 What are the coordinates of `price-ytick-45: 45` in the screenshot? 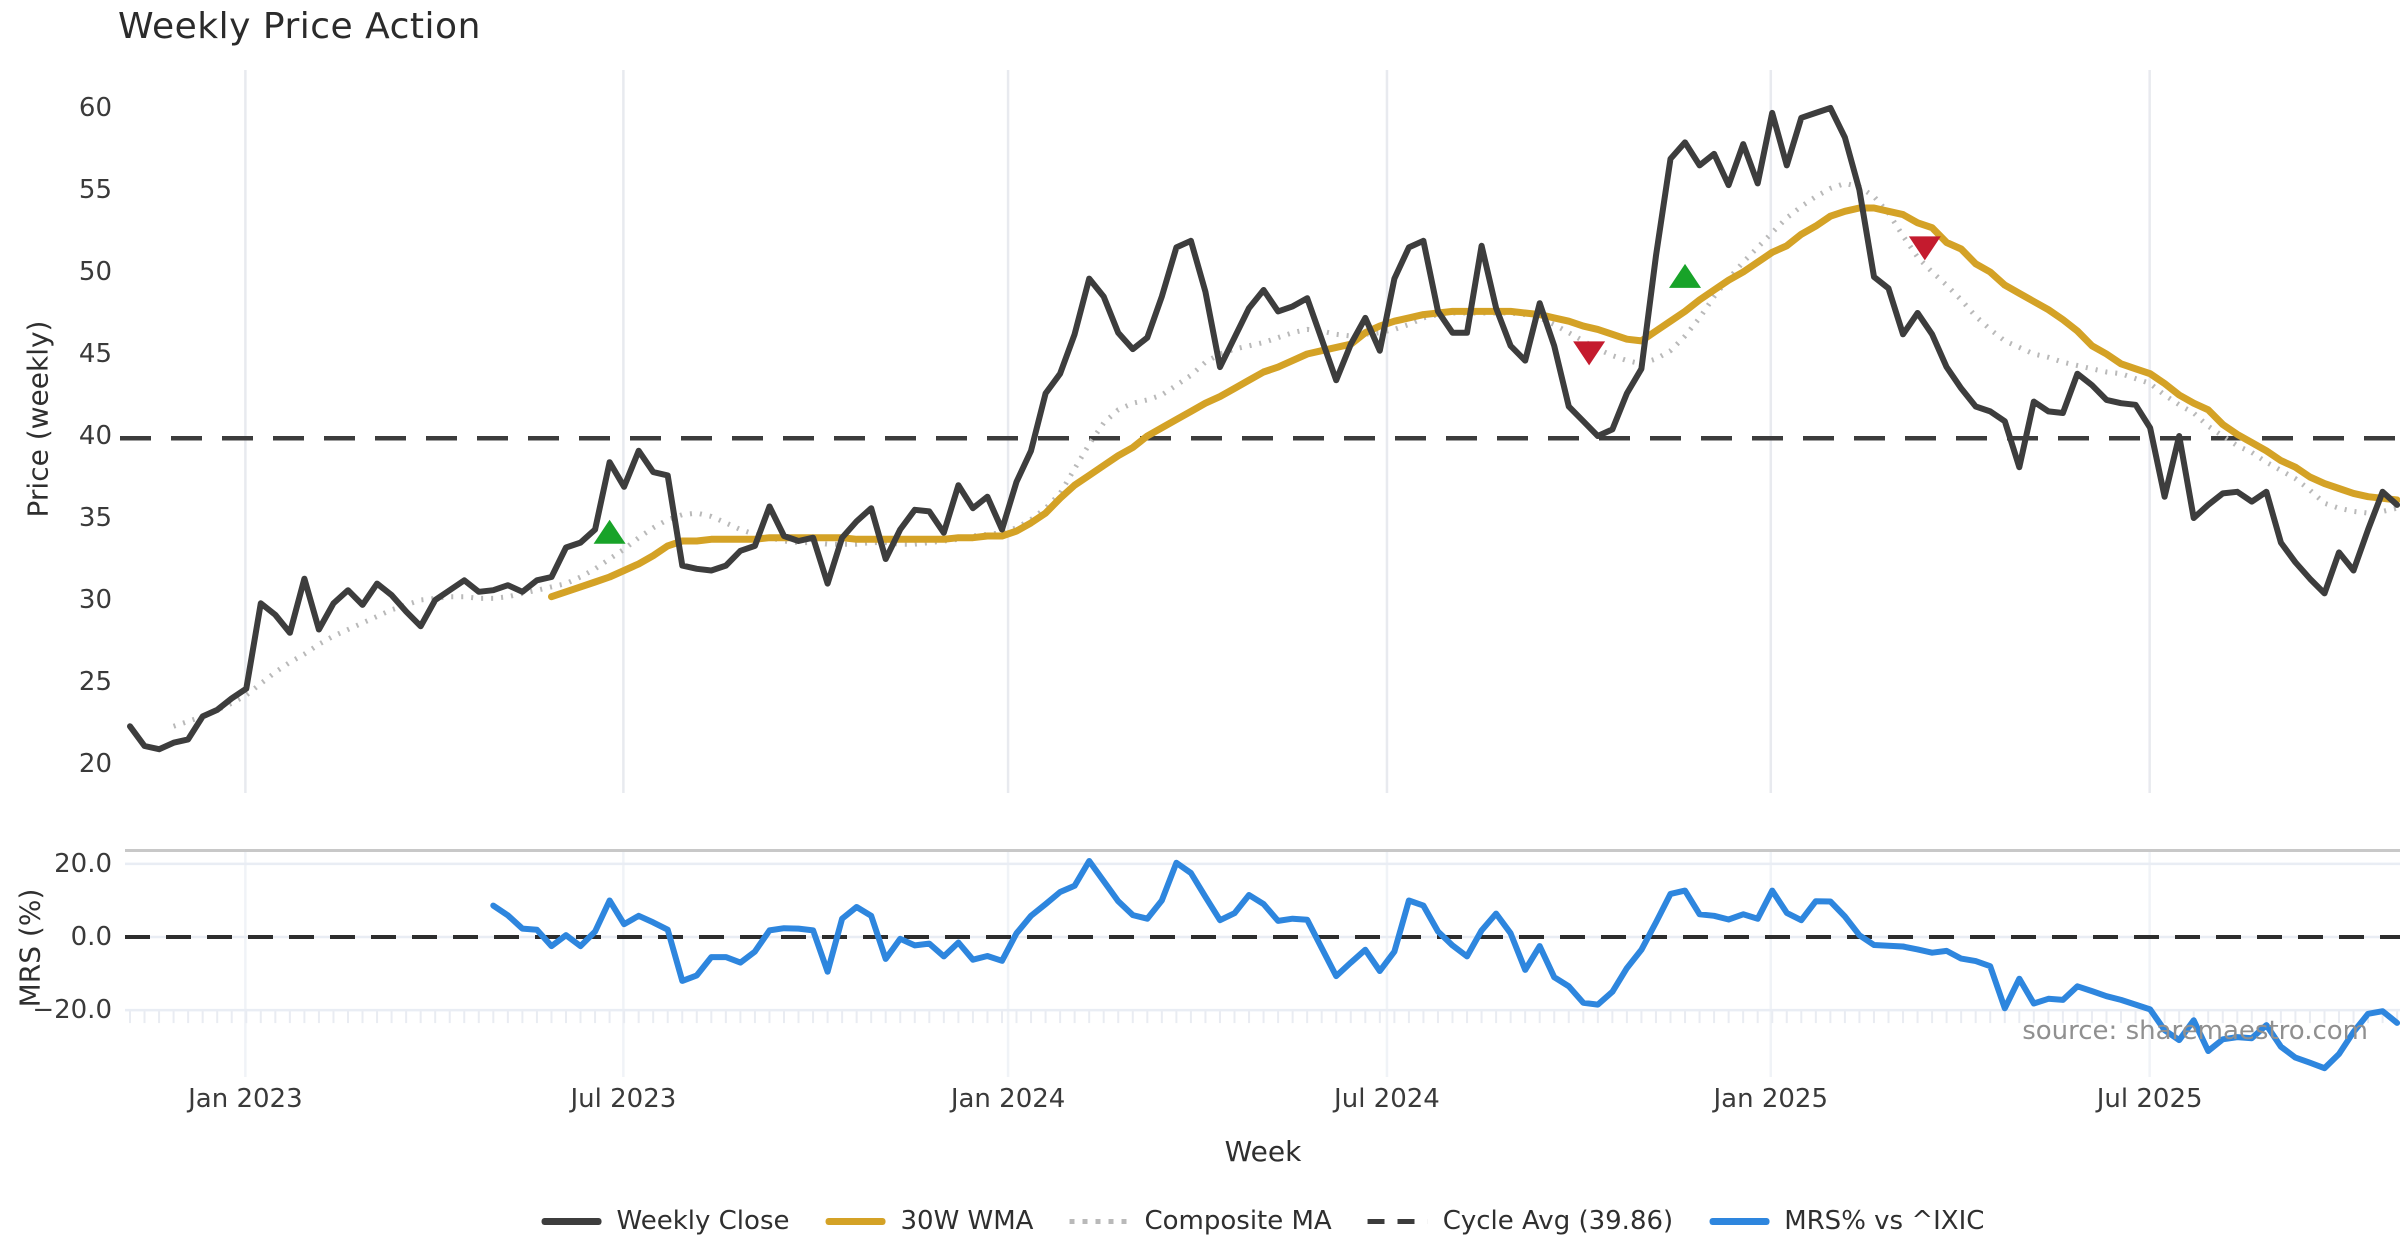 It's located at (95, 354).